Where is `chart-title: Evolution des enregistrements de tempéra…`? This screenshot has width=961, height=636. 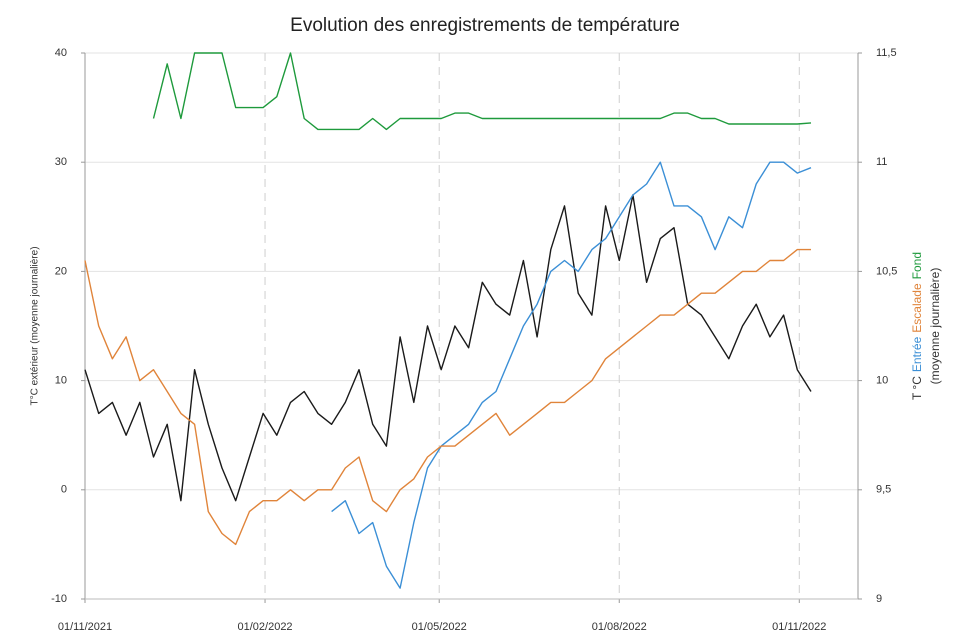 chart-title: Evolution des enregistrements de tempéra… is located at coordinates (485, 25).